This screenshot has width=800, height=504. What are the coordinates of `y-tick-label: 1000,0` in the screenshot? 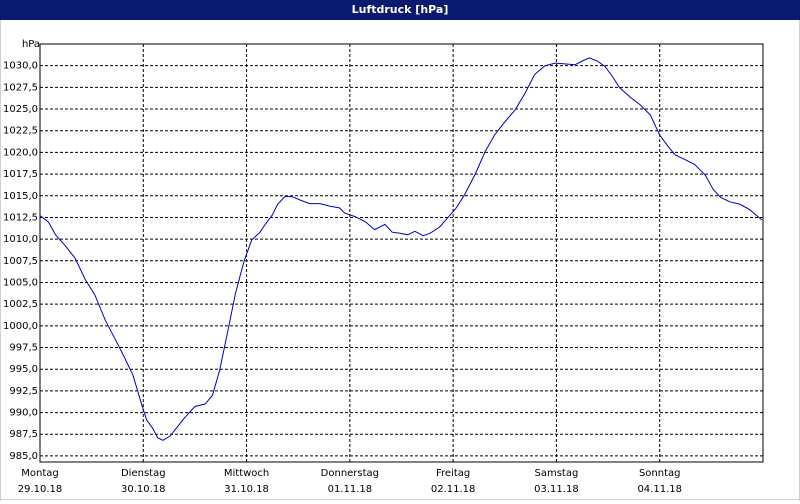 It's located at (20, 326).